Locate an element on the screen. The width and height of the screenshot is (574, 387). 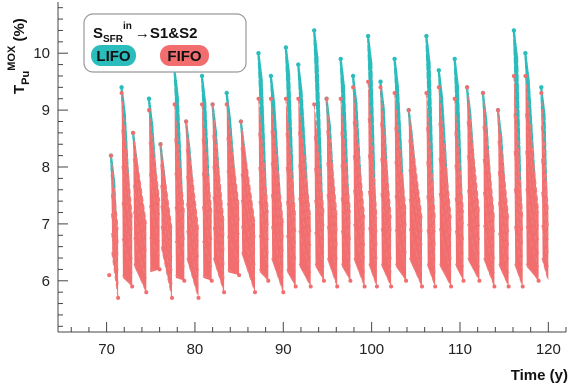
legend-title: SSFR in →S1&S2 is located at coordinates (145, 33).